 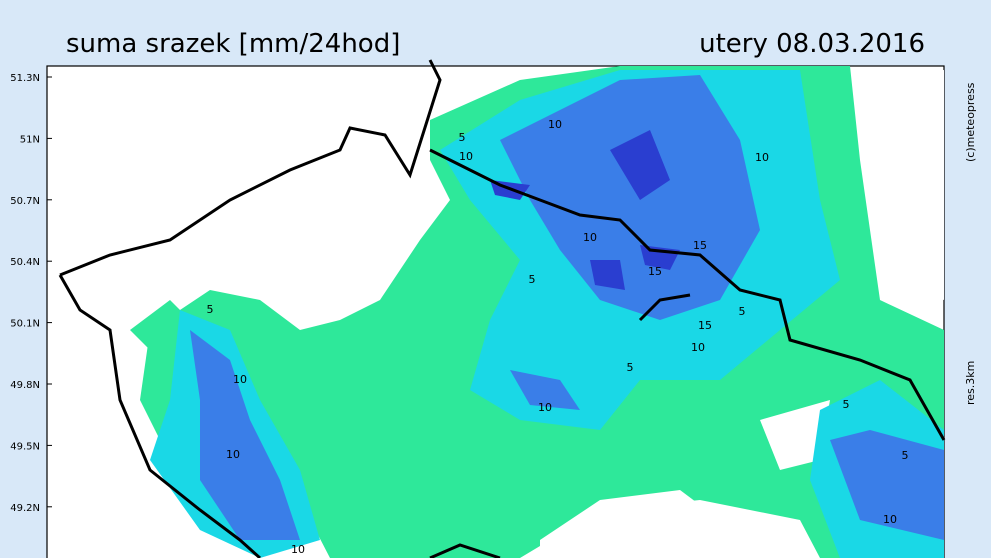 What do you see at coordinates (25, 262) in the screenshot?
I see `latitude-label: 50.4N` at bounding box center [25, 262].